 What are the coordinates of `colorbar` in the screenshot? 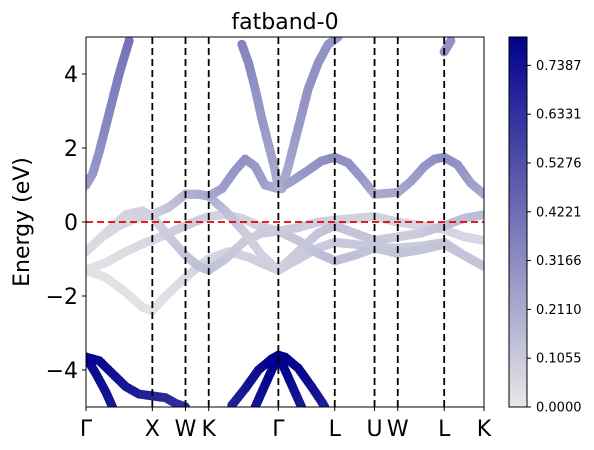 It's located at (518, 222).